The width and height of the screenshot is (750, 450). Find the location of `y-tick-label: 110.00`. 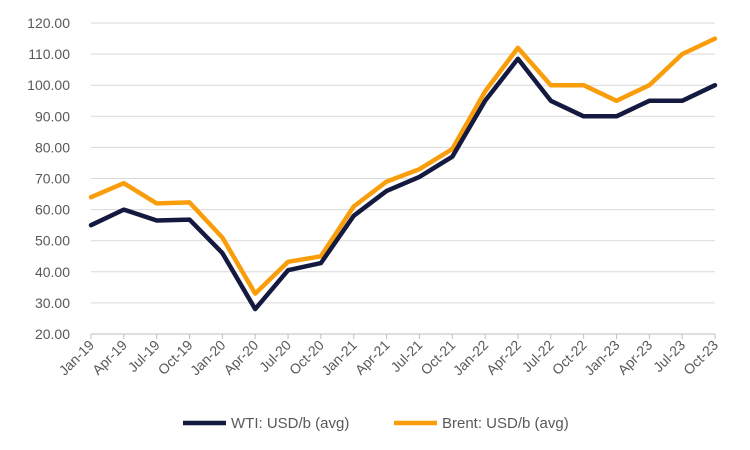

y-tick-label: 110.00 is located at coordinates (49, 54).